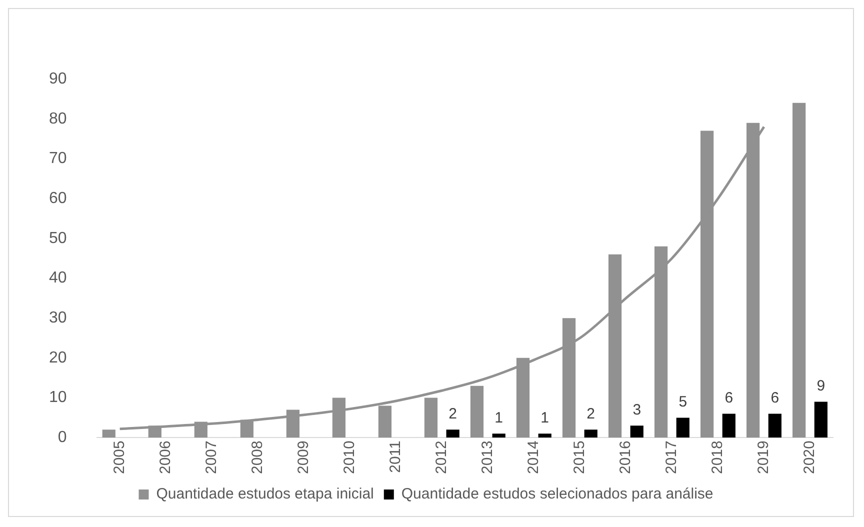 This screenshot has height=527, width=864. Describe the element at coordinates (58, 397) in the screenshot. I see `y-tick-label: 10` at that location.